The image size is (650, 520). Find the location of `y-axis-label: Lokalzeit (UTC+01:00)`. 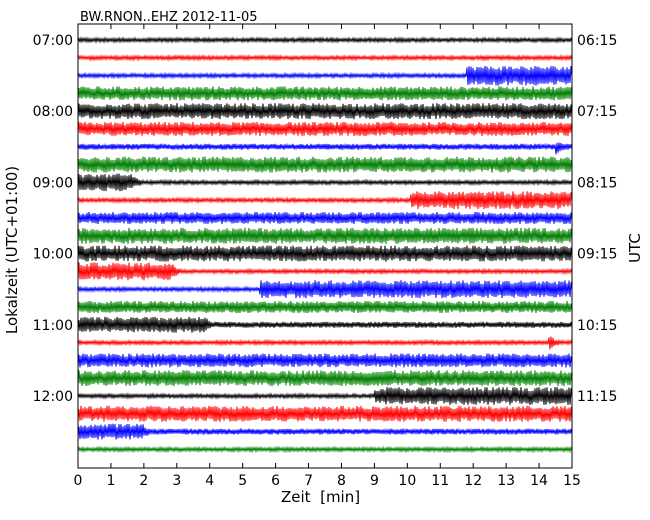

y-axis-label: Lokalzeit (UTC+01:00) is located at coordinates (12, 250).